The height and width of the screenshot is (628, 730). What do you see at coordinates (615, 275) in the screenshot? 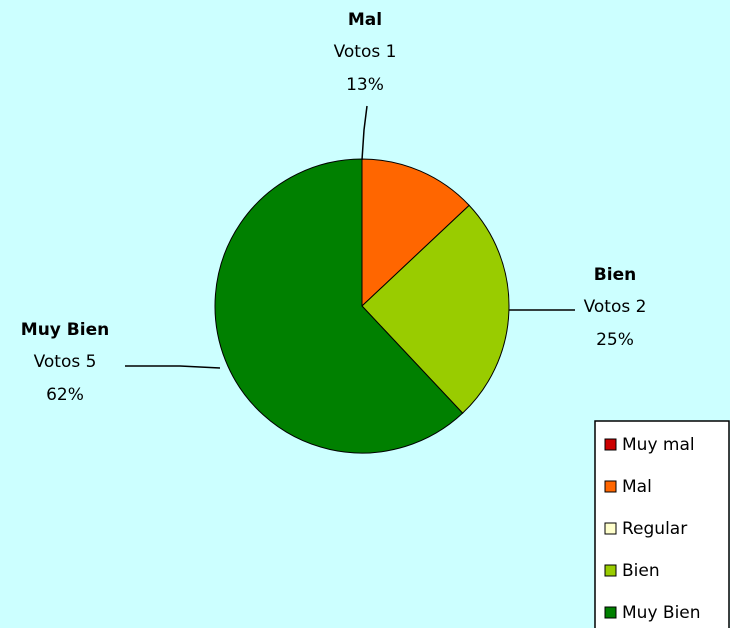
I see `slice-name: Bien` at bounding box center [615, 275].